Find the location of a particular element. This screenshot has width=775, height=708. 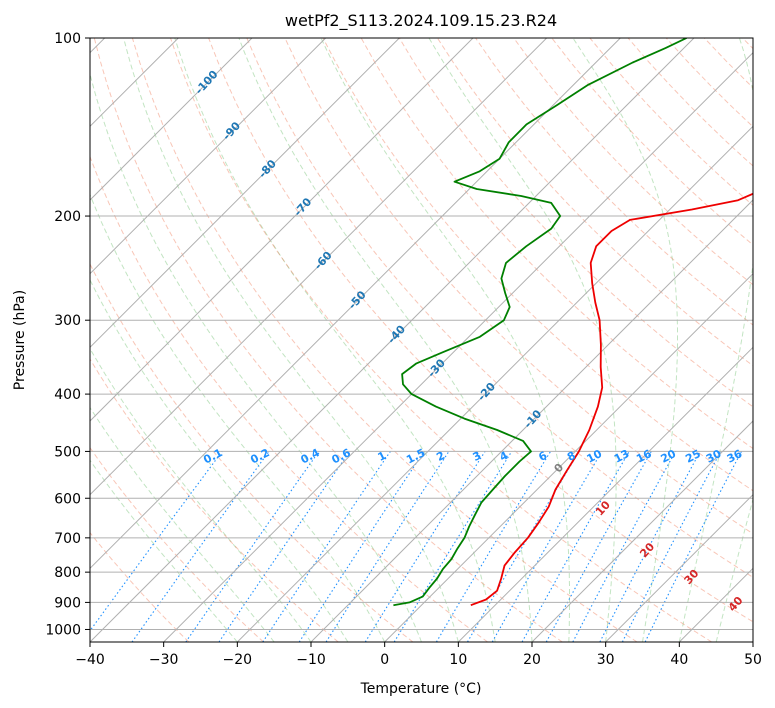

x-tick-label: 0 is located at coordinates (384, 660).